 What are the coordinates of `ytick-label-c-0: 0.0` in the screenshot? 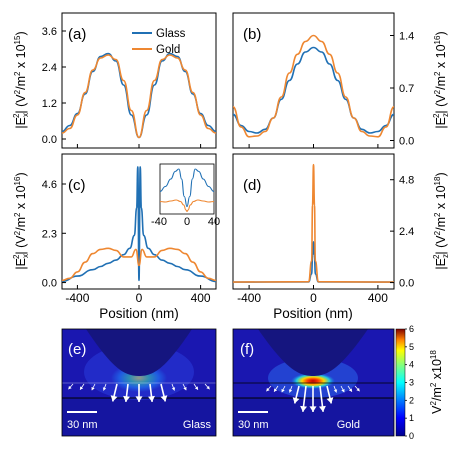 It's located at (49, 284).